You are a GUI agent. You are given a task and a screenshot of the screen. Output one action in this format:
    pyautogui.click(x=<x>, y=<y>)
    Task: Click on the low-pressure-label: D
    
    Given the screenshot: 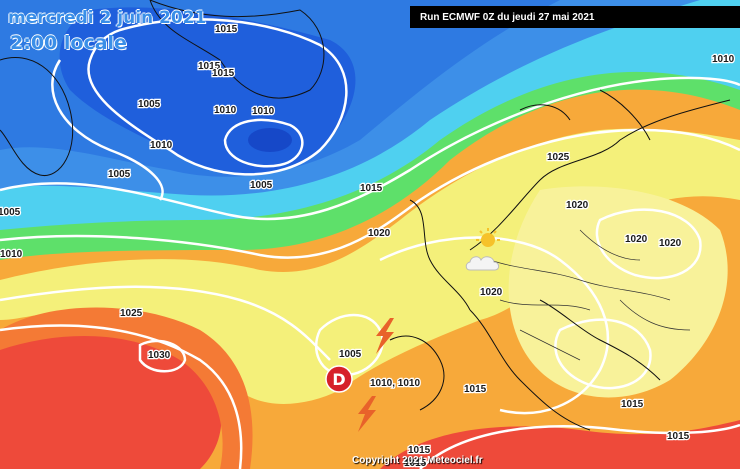 What is the action you would take?
    pyautogui.click(x=338, y=379)
    